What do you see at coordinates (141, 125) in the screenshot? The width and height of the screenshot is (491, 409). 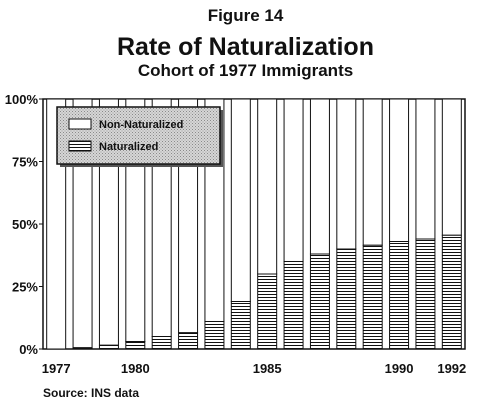 I see `legend-label-non-naturalized: Non-Naturalized` at bounding box center [141, 125].